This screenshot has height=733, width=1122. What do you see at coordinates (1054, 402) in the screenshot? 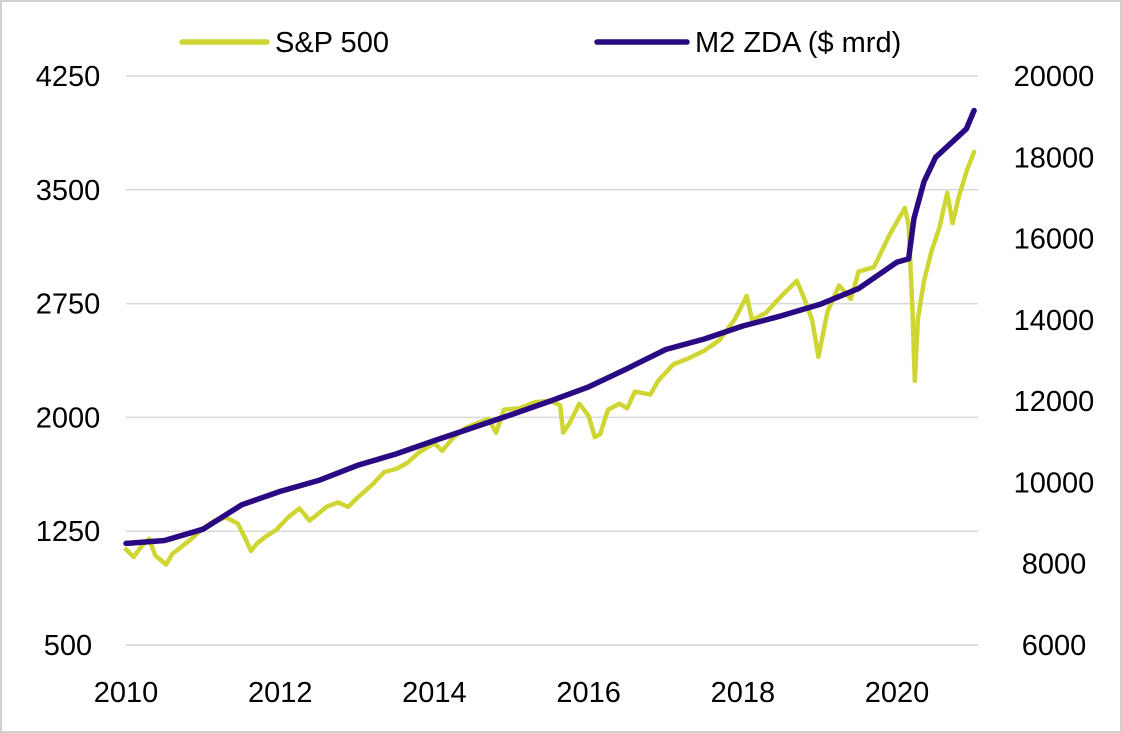
I see `right-axis-tick-label: 12000` at bounding box center [1054, 402].